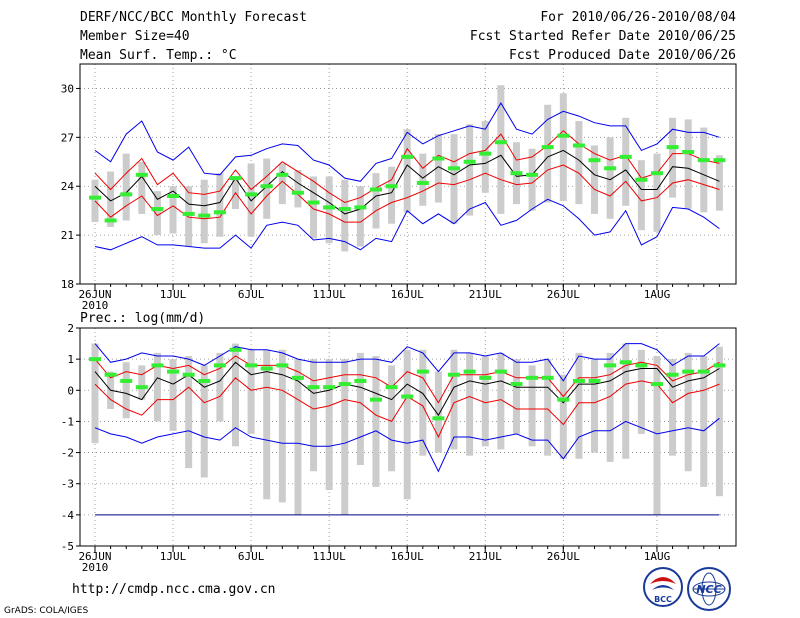 This screenshot has width=800, height=618. Describe the element at coordinates (158, 55) in the screenshot. I see `variable-label: Mean Surf. Temp.: °C` at that location.